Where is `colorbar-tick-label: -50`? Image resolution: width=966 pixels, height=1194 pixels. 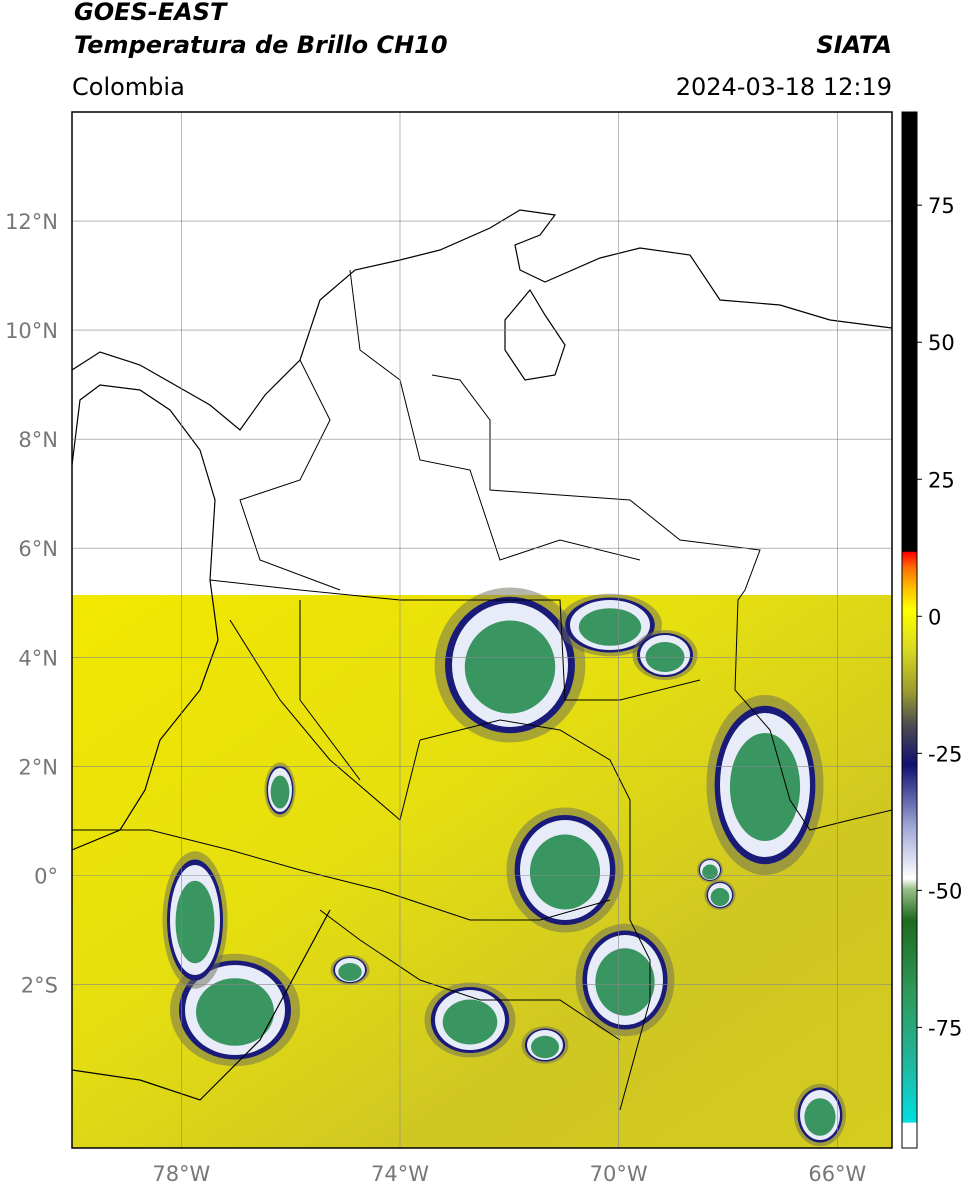
colorbar-tick-label: -50 is located at coordinates (945, 891).